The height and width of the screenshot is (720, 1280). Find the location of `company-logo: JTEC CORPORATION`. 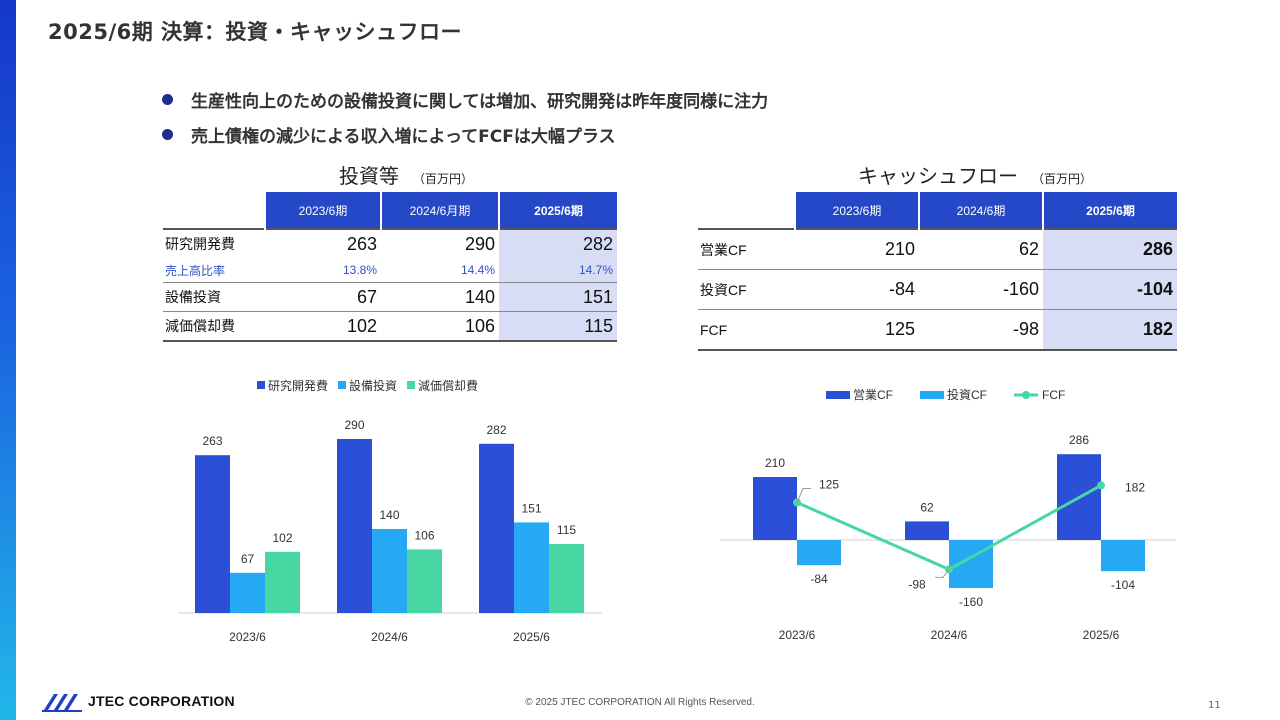

company-logo: JTEC CORPORATION is located at coordinates (138, 701).